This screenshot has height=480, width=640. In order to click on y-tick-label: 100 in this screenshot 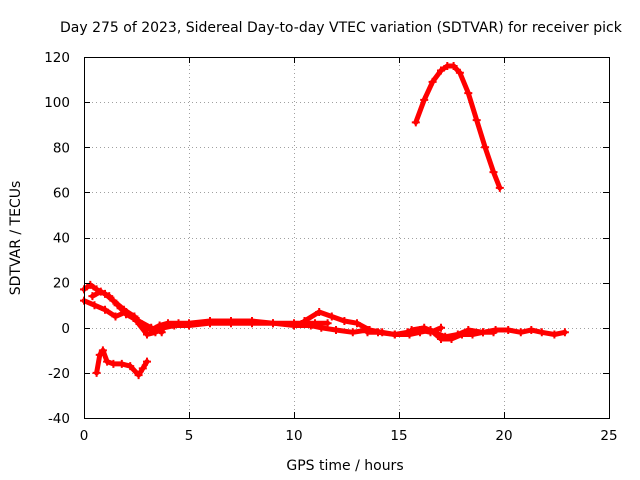, I will do `click(57, 103)`.